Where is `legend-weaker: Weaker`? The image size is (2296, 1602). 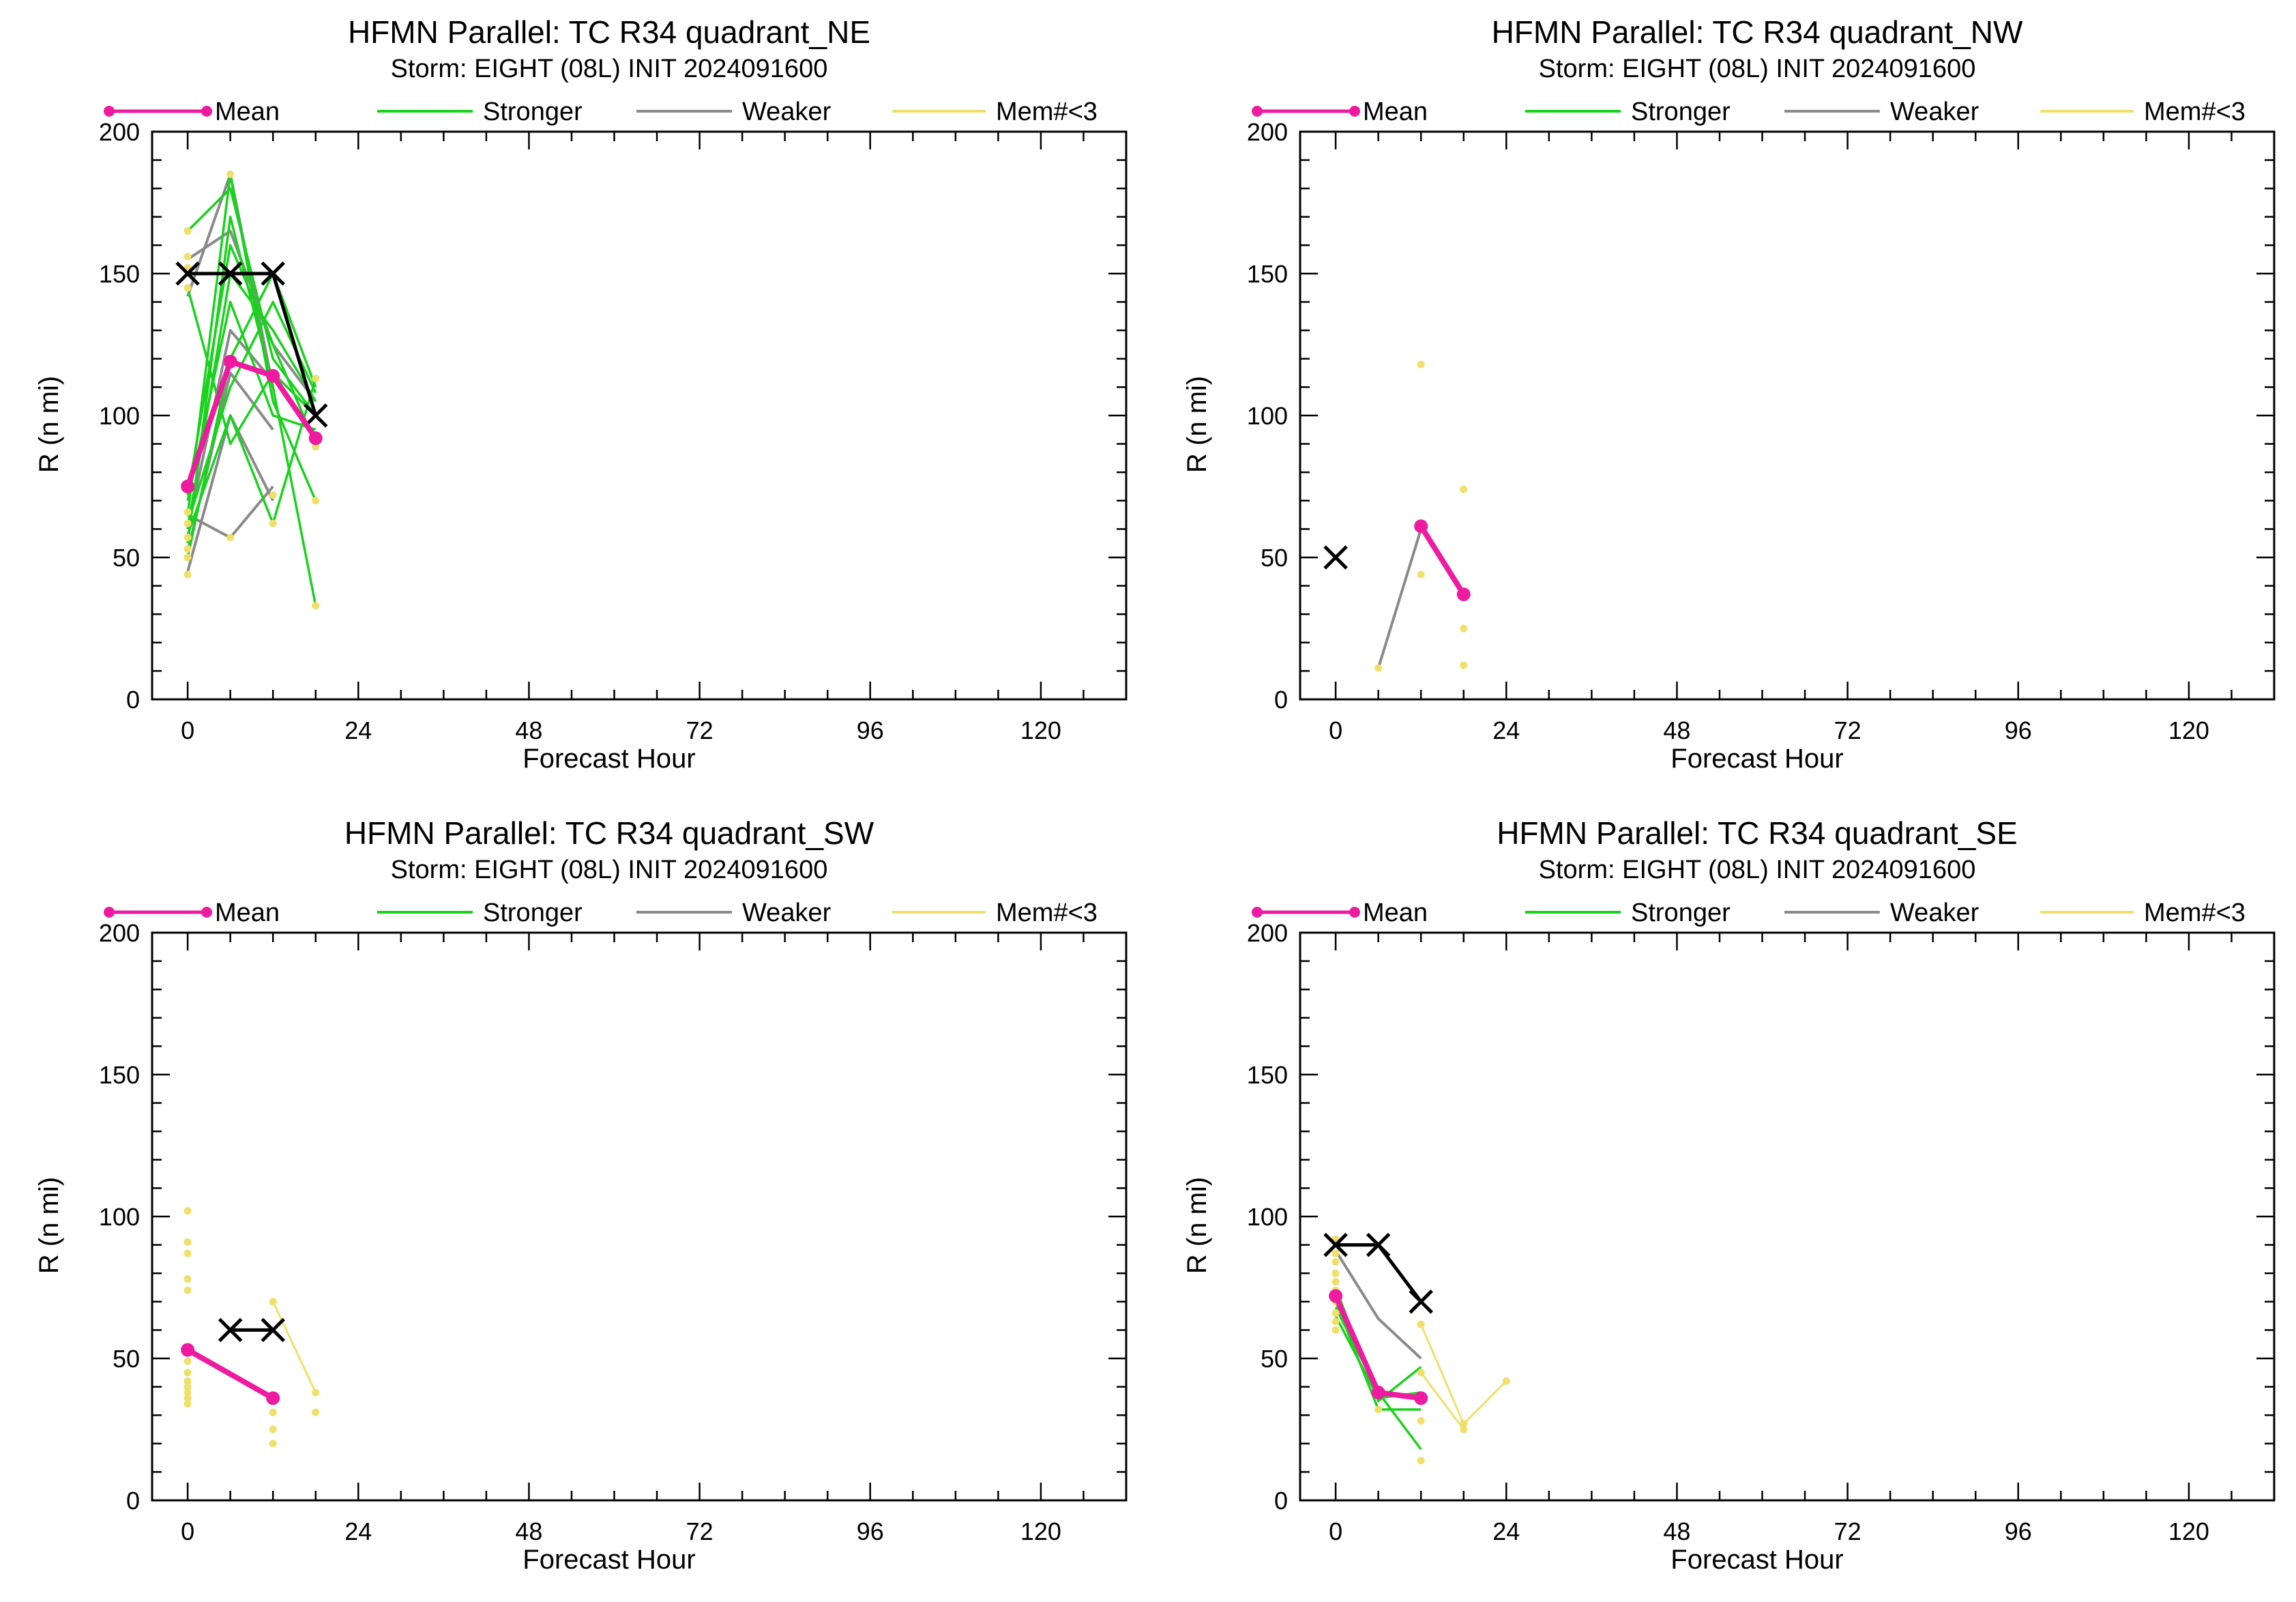 legend-weaker: Weaker is located at coordinates (1881, 112).